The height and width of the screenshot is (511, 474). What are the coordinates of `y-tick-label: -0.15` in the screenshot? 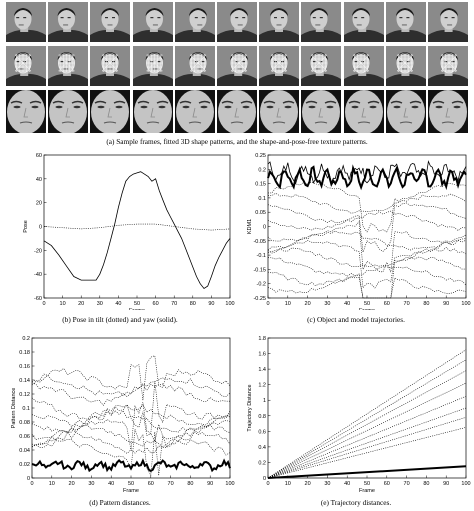 It's located at (259, 270).